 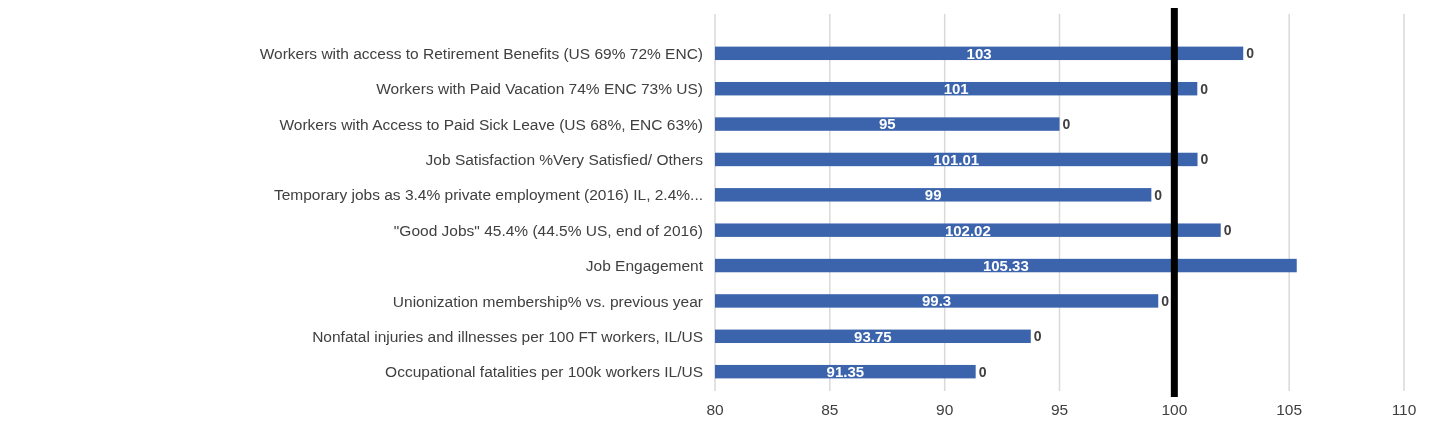 I want to click on data-label: 93.75, so click(x=873, y=336).